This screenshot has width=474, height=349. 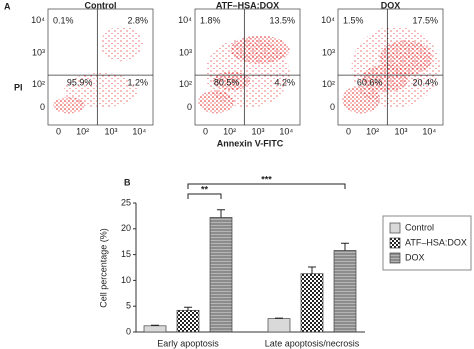 I want to click on quadrant-percent: 1.8%, so click(x=210, y=20).